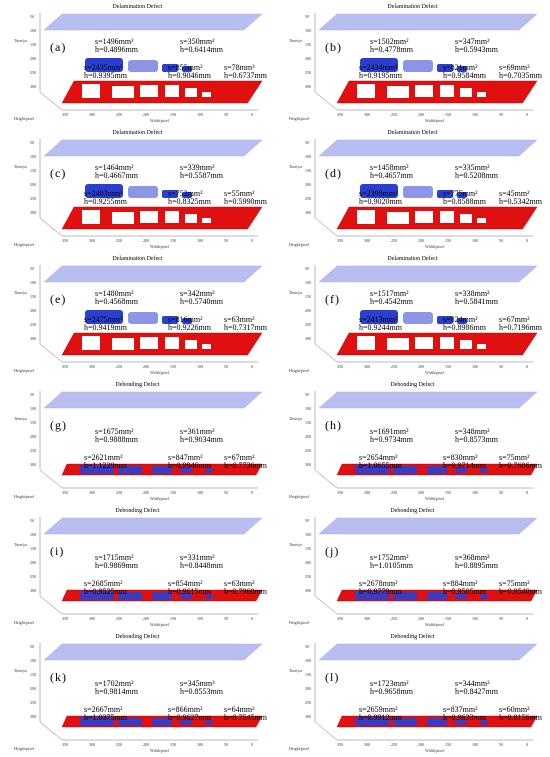 This screenshot has width=550, height=757. What do you see at coordinates (245, 714) in the screenshot?
I see `lower-annotation: s=64mm² h=0.7545mm` at bounding box center [245, 714].